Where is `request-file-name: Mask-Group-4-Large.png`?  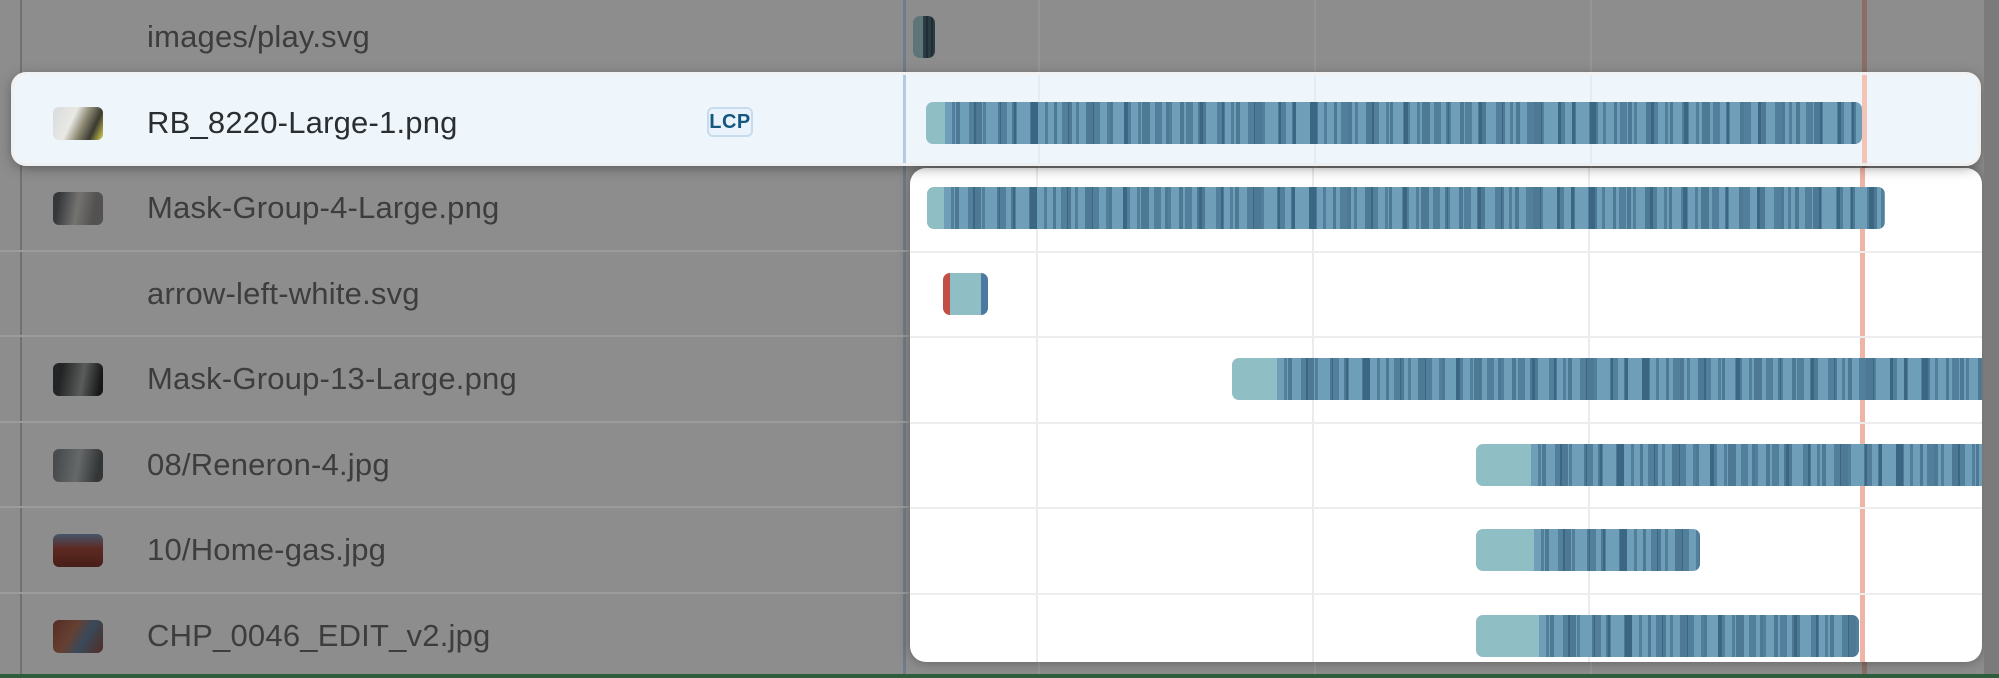 request-file-name: Mask-Group-4-Large.png is located at coordinates (323, 207).